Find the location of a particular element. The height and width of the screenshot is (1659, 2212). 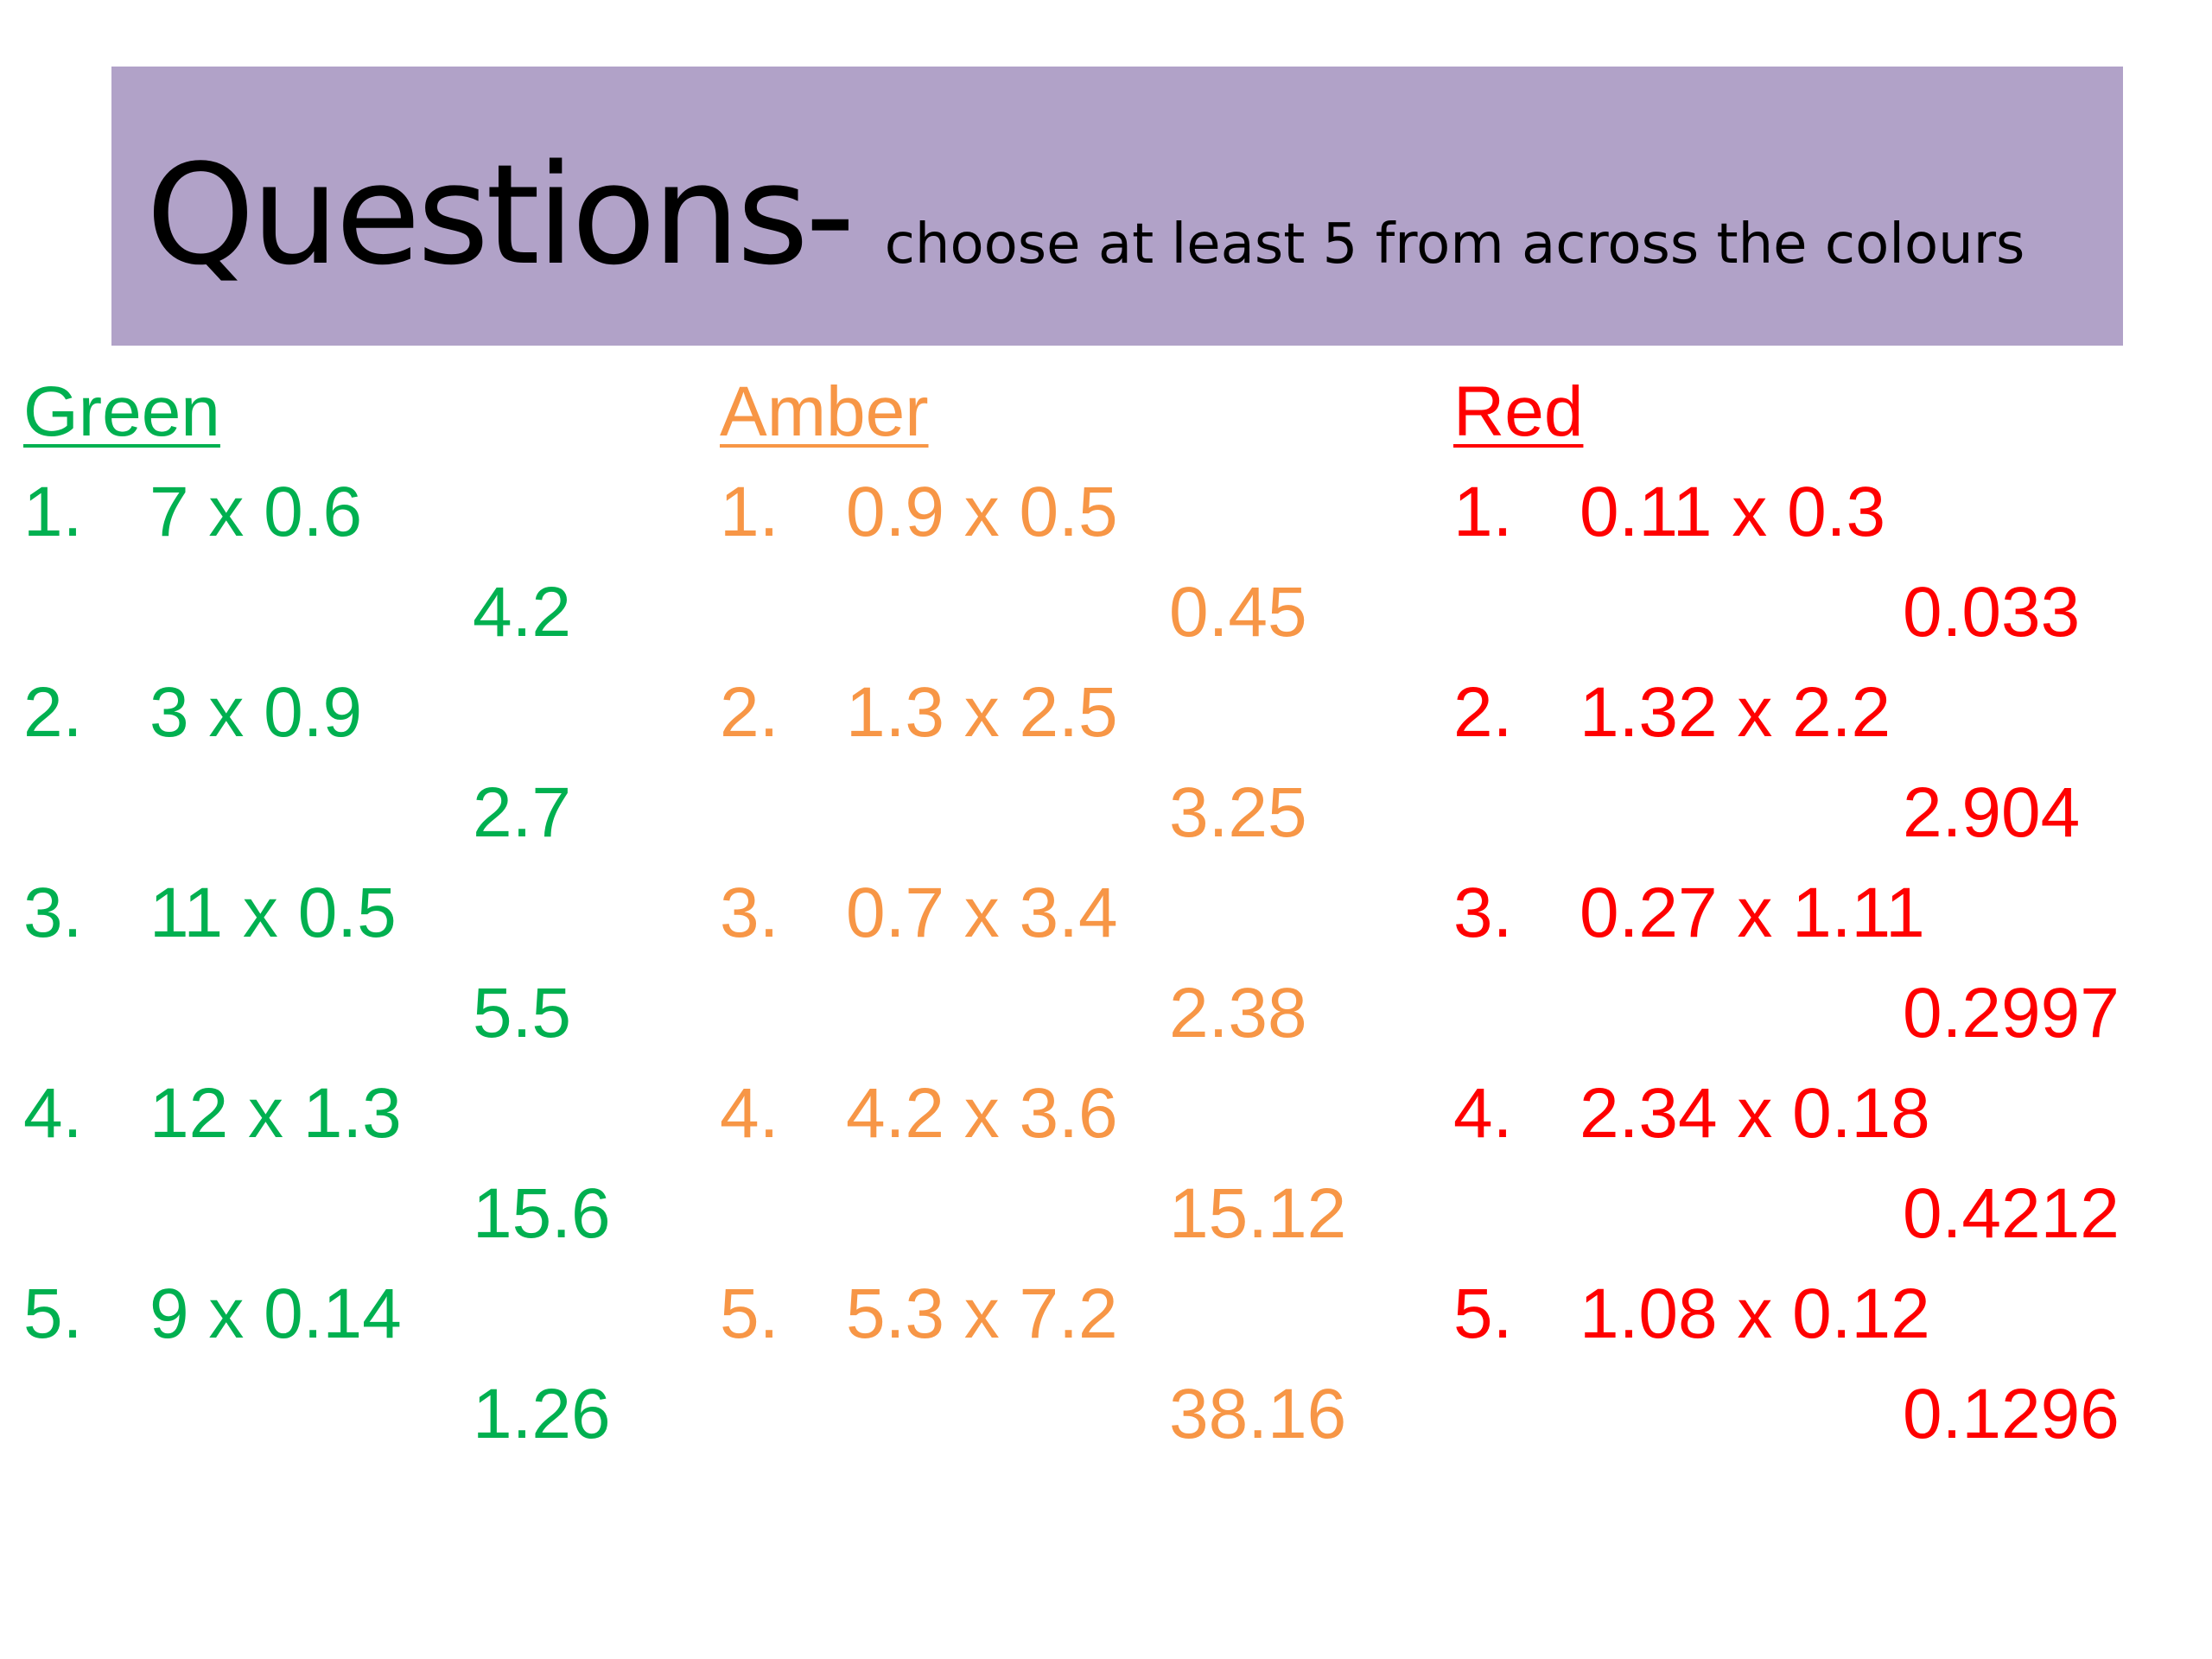

question-expression: 0.27 x 1.11 is located at coordinates (1752, 913).